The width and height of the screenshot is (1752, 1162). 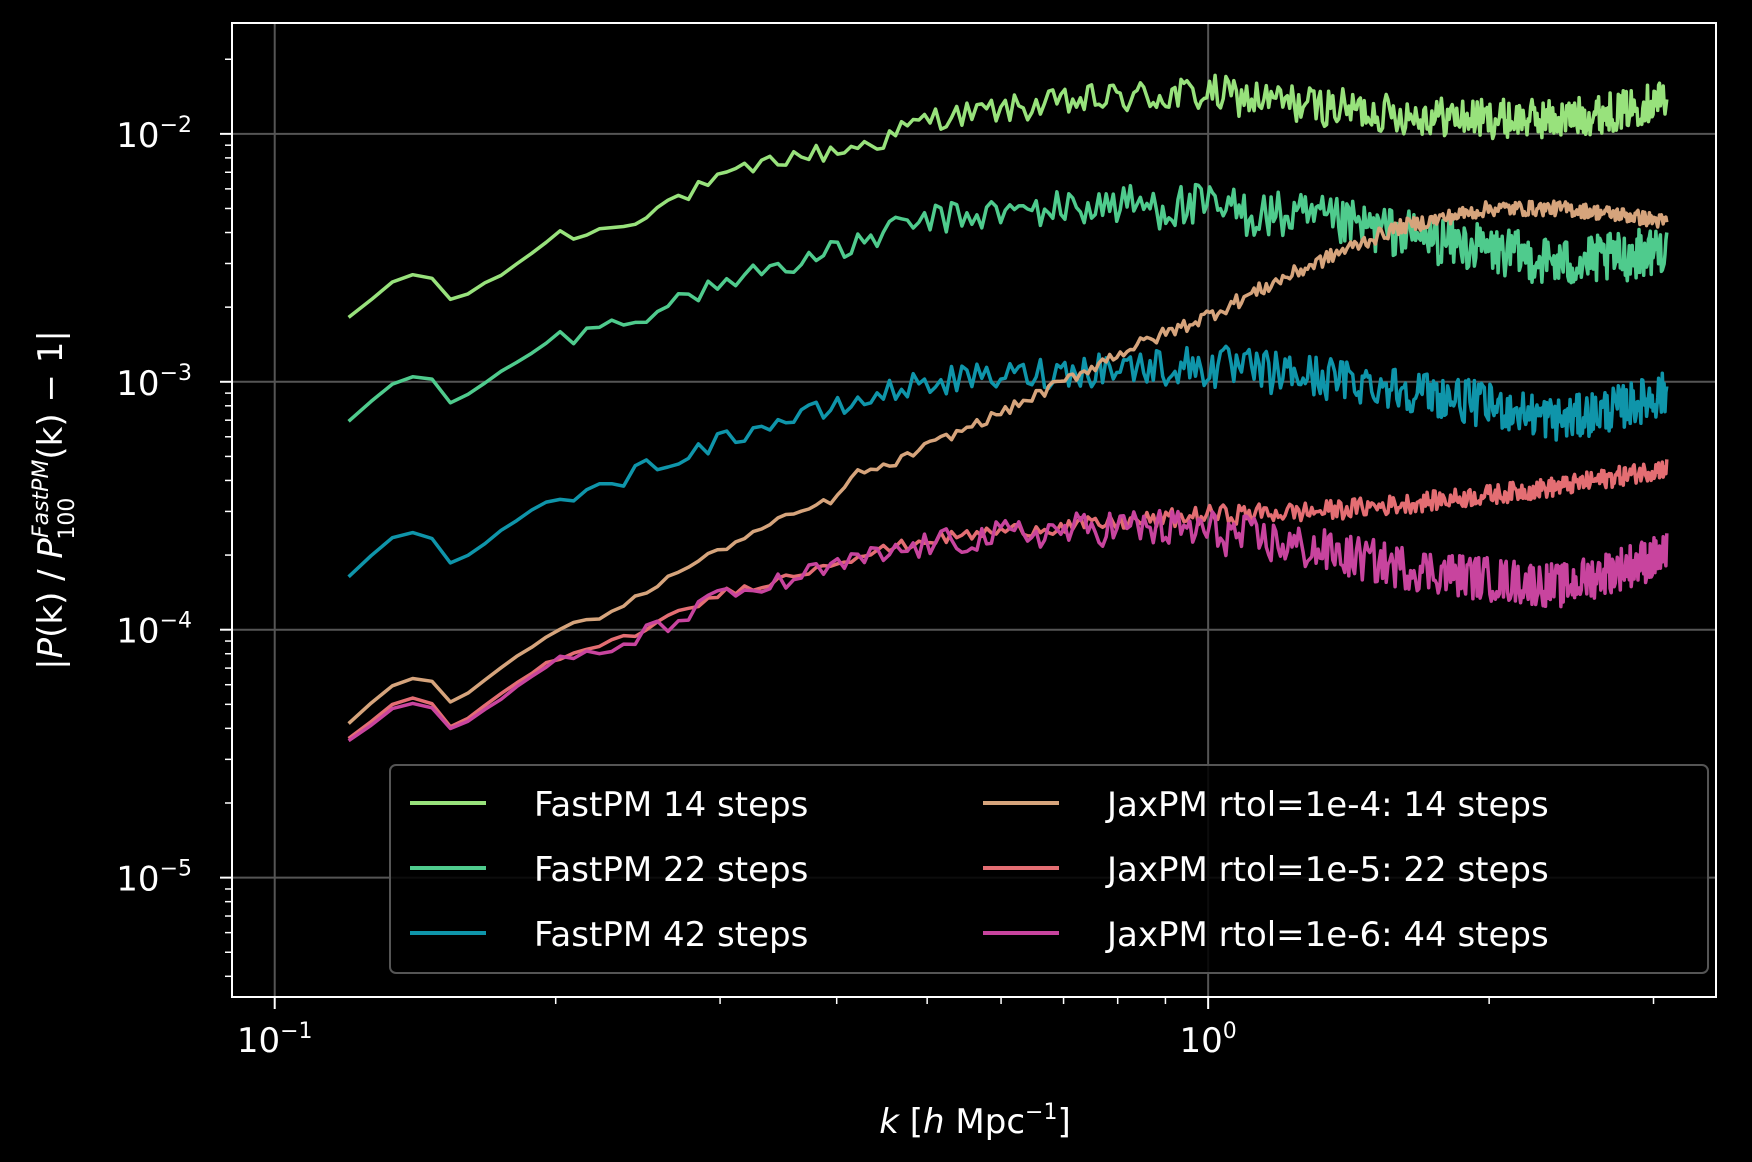 What do you see at coordinates (1208, 1040) in the screenshot?
I see `x-tick-label: 10⁰` at bounding box center [1208, 1040].